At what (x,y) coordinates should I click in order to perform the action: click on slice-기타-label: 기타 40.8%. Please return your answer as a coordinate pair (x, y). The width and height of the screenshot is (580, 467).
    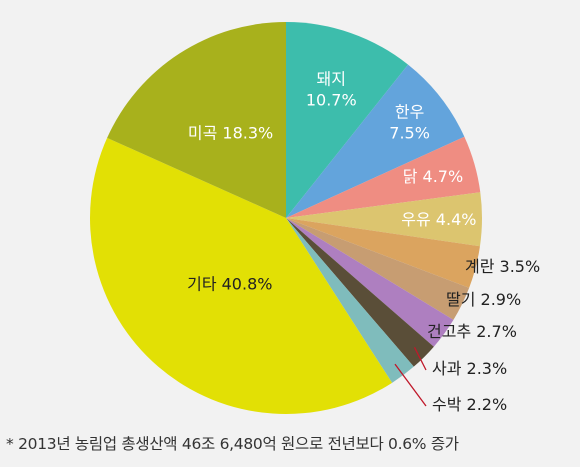
    Looking at the image, I should click on (229, 283).